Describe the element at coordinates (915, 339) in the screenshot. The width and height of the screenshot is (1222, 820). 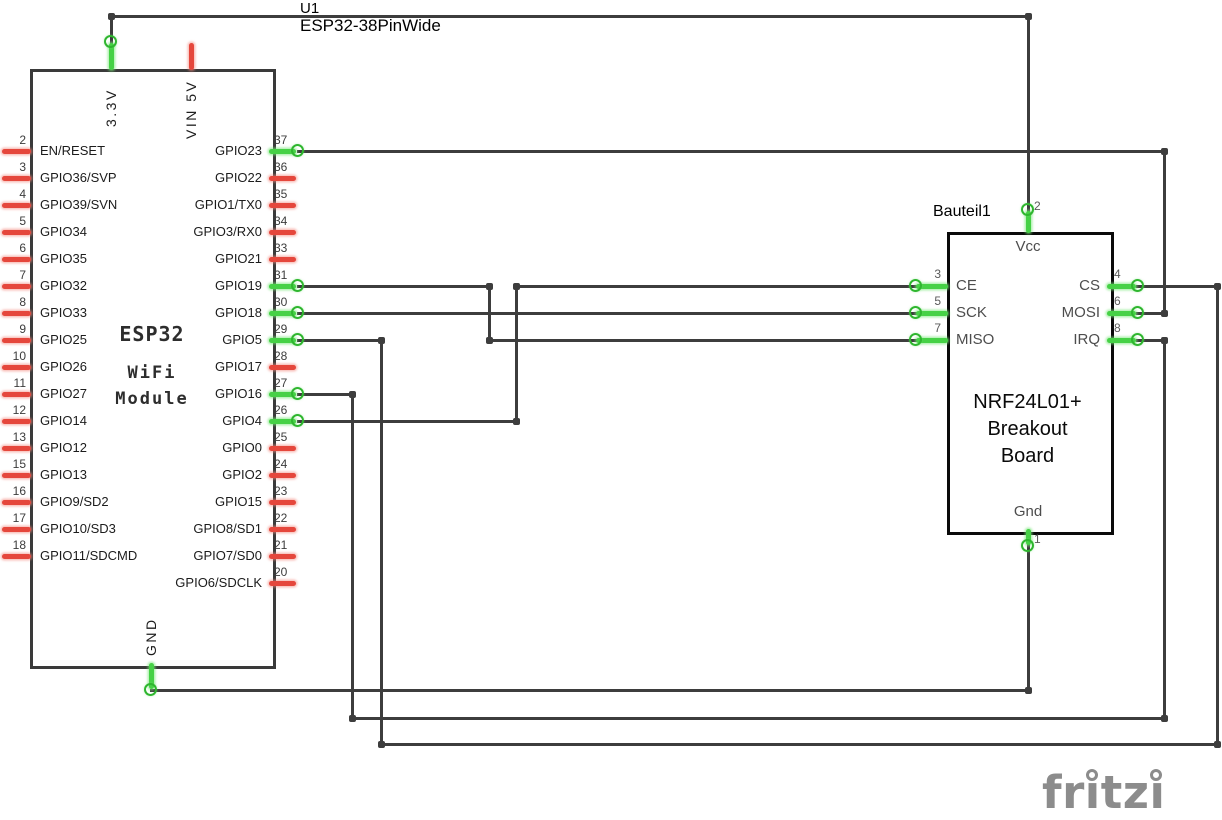
I see `nrf-pin-7-terminal` at that location.